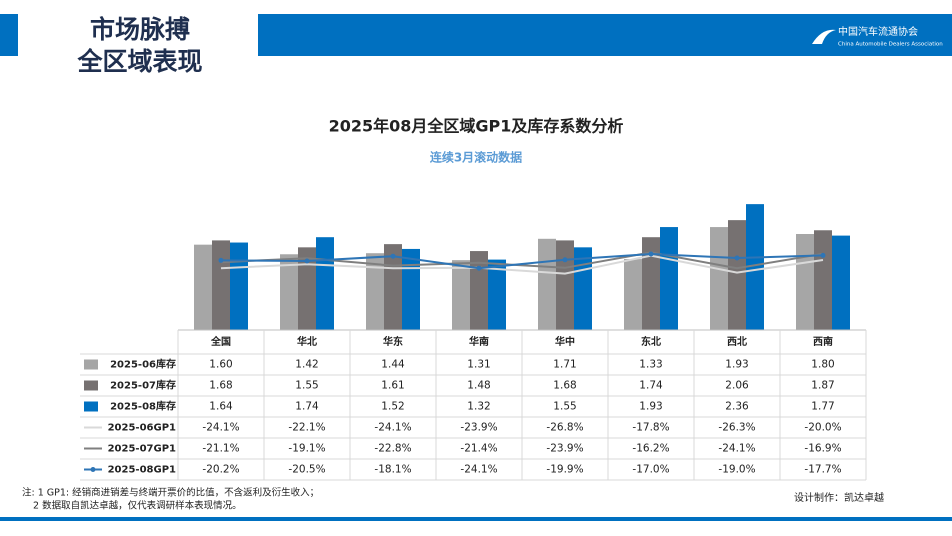 Image resolution: width=952 pixels, height=536 pixels. I want to click on table-cell: 1.87, so click(822, 386).